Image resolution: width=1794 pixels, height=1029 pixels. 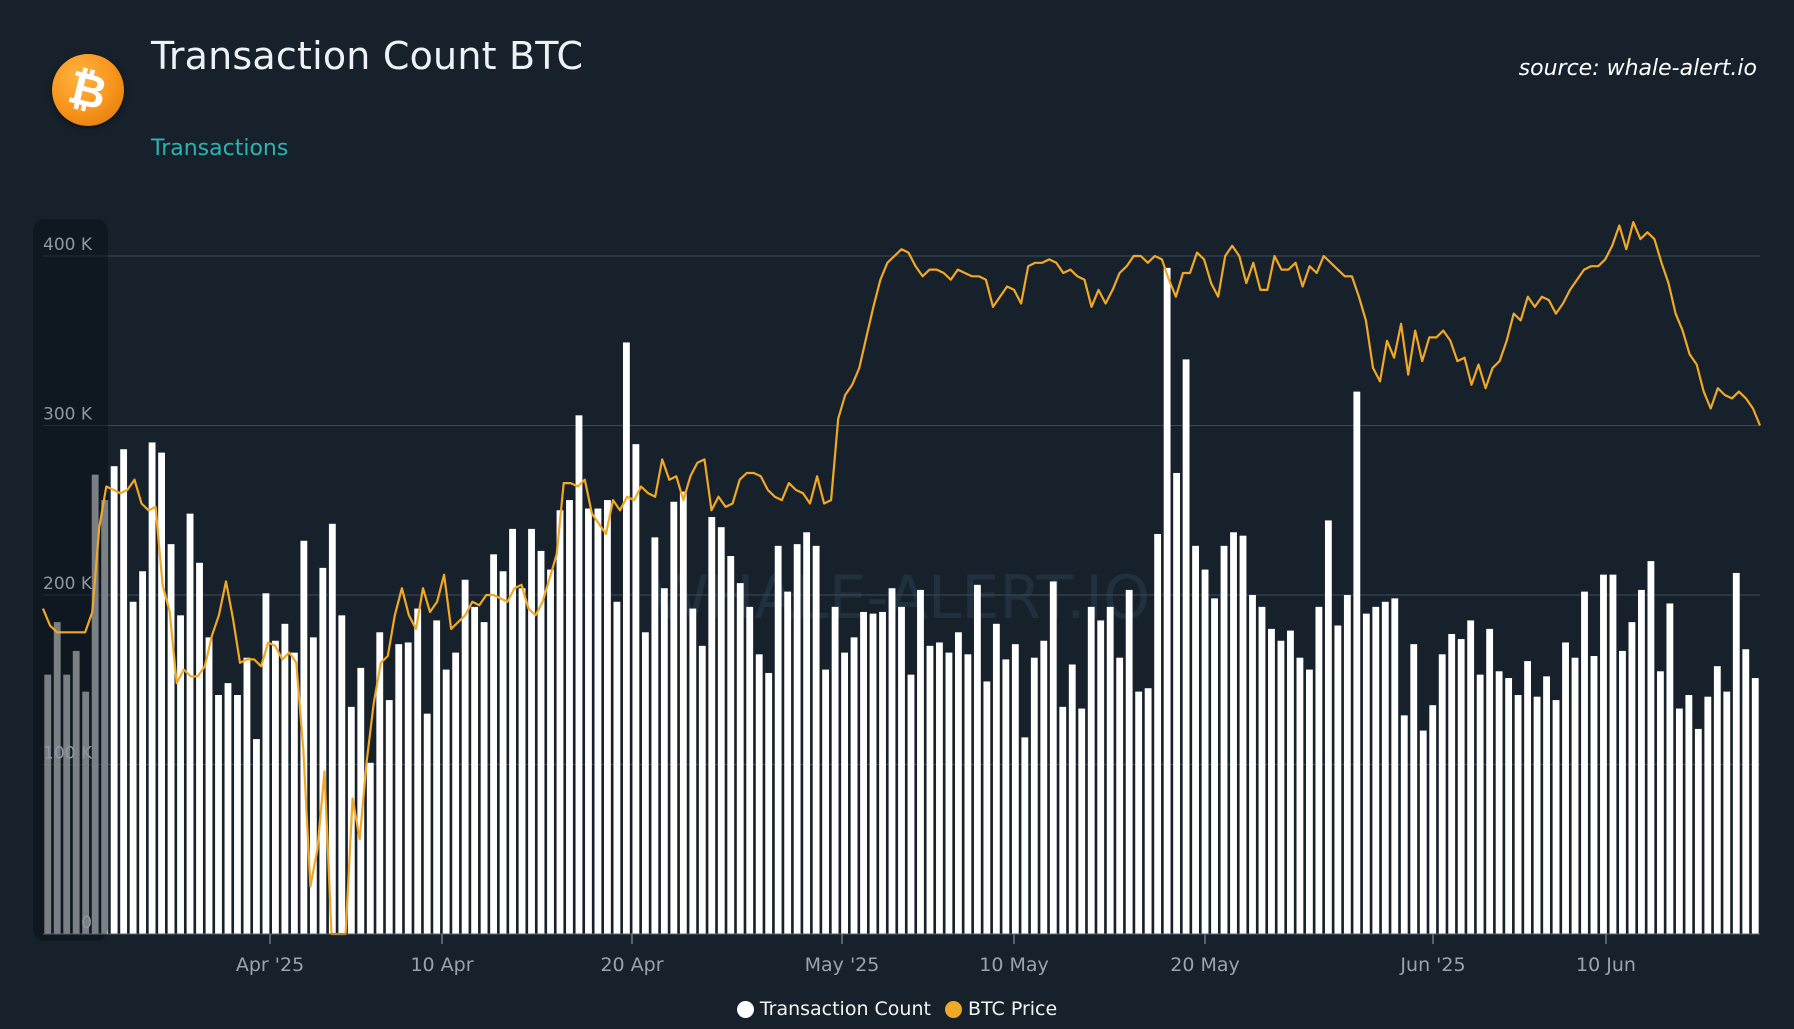 I want to click on x-tick-label: Jun '25, so click(x=1432, y=965).